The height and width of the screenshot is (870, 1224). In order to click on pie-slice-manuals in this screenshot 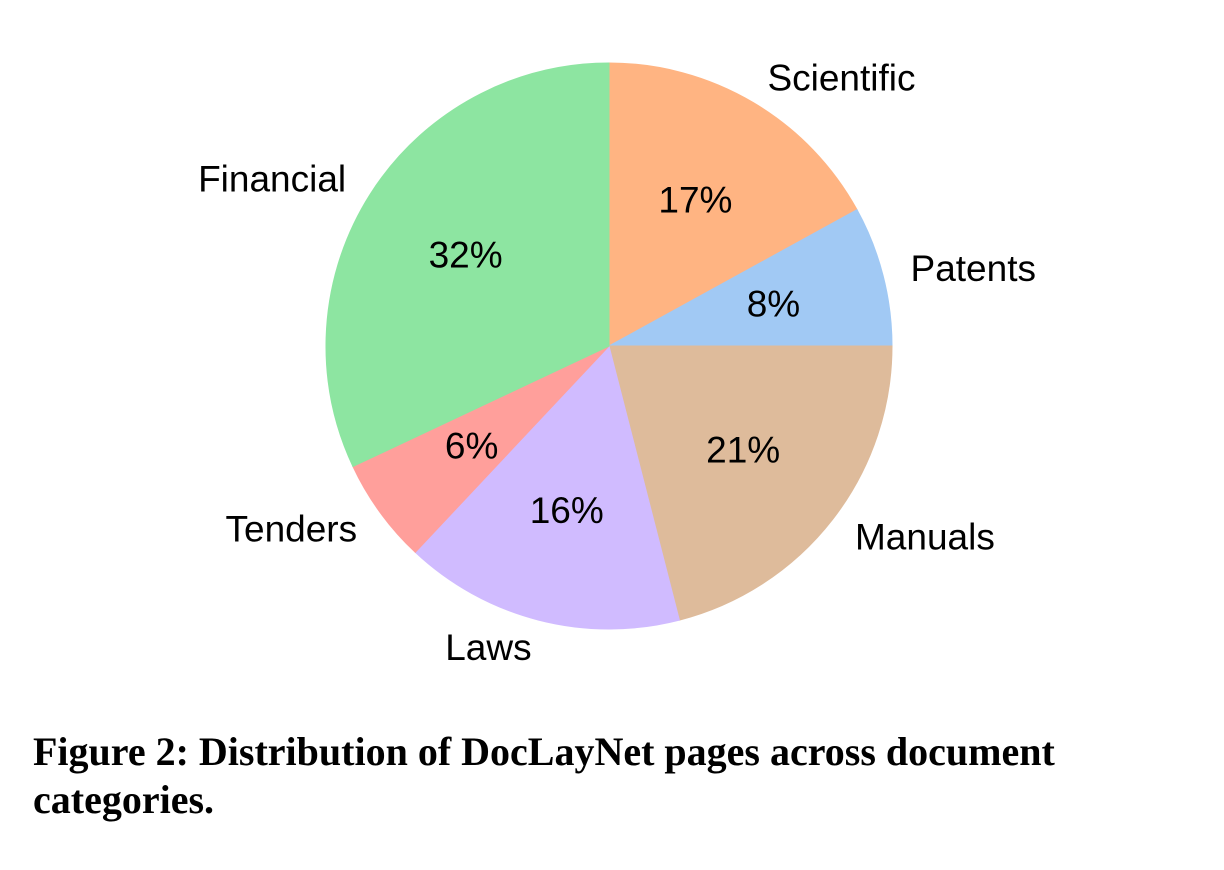, I will do `click(750, 483)`.